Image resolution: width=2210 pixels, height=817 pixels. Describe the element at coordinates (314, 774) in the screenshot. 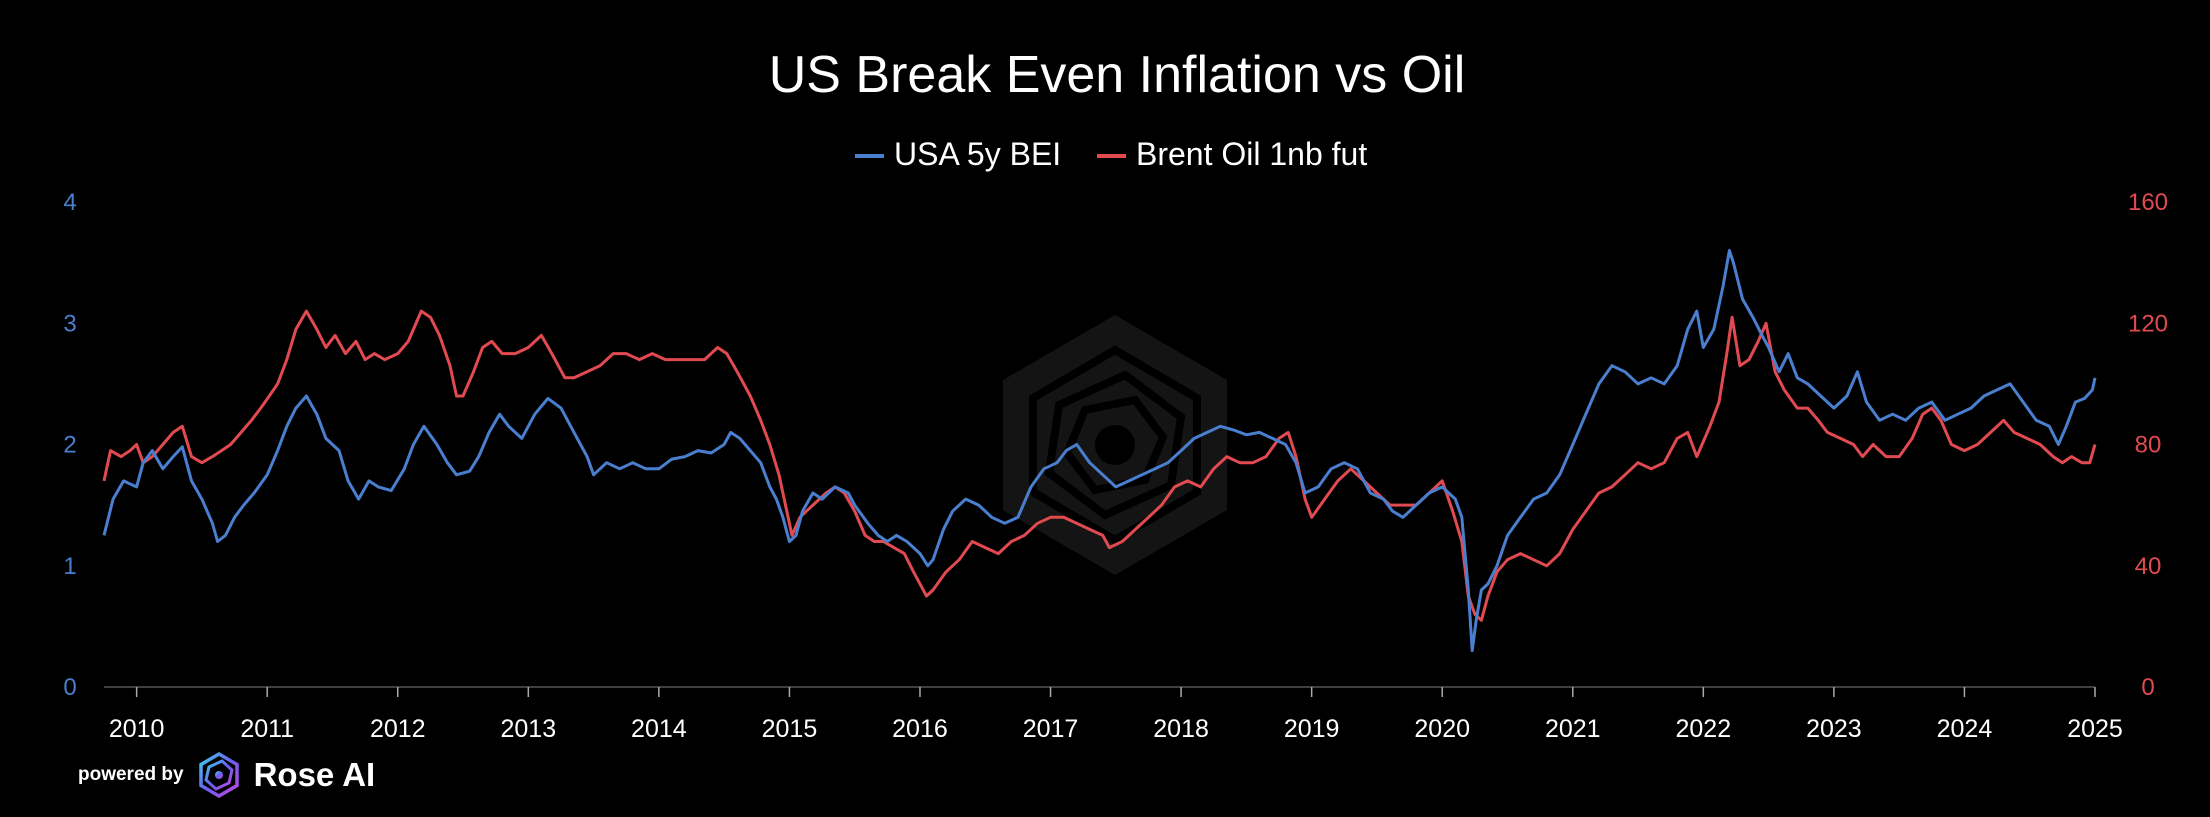

I see `brand-name: Rose AI` at that location.